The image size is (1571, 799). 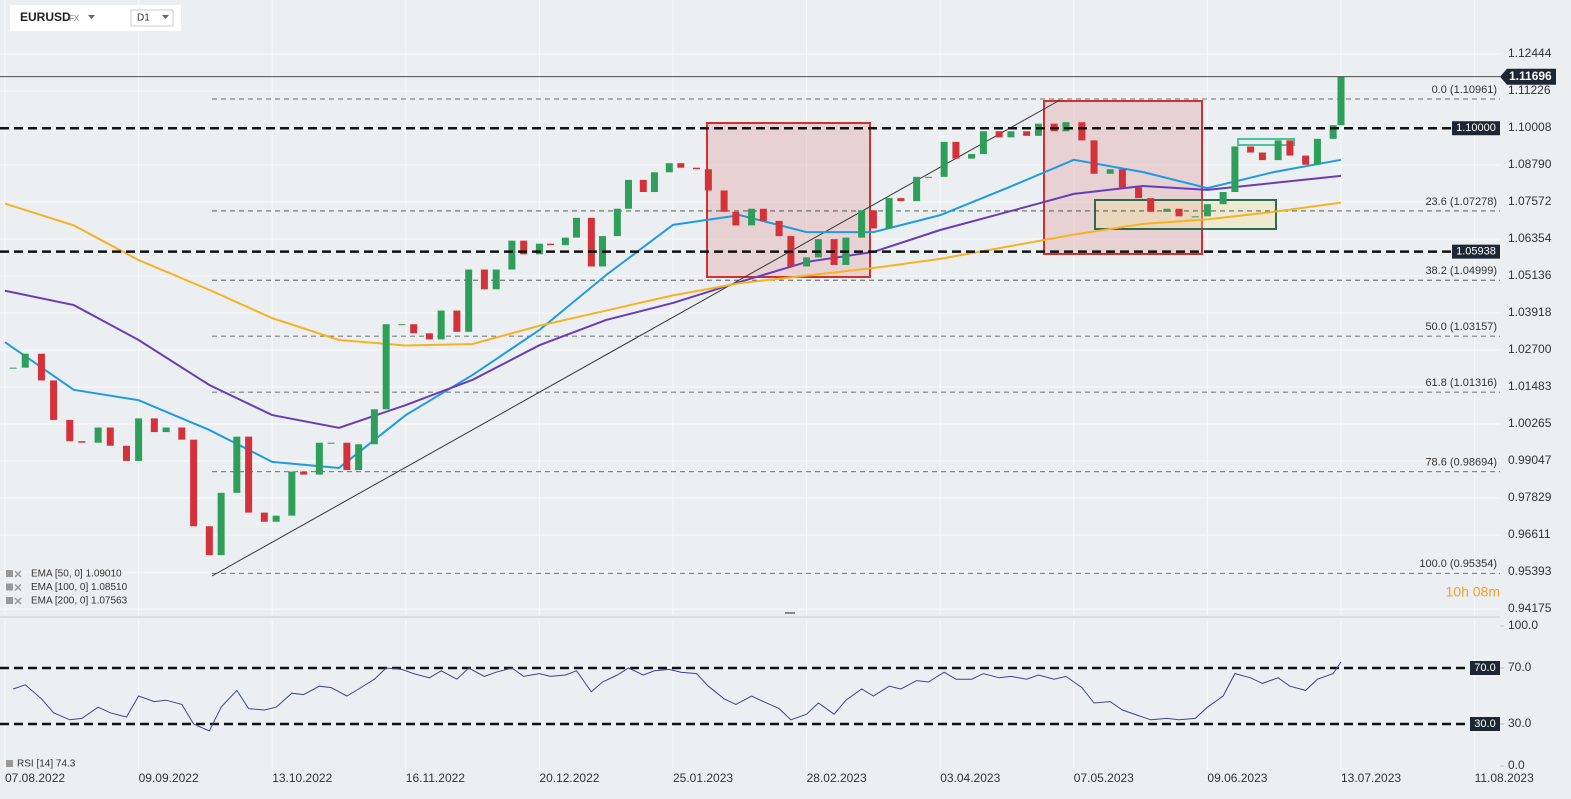 I want to click on timeframe-box, so click(x=152, y=18).